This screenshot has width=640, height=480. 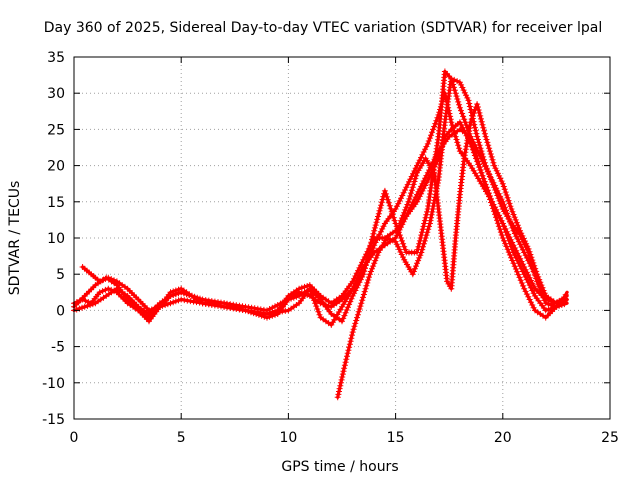 What do you see at coordinates (56, 130) in the screenshot?
I see `y-tick-label: 25` at bounding box center [56, 130].